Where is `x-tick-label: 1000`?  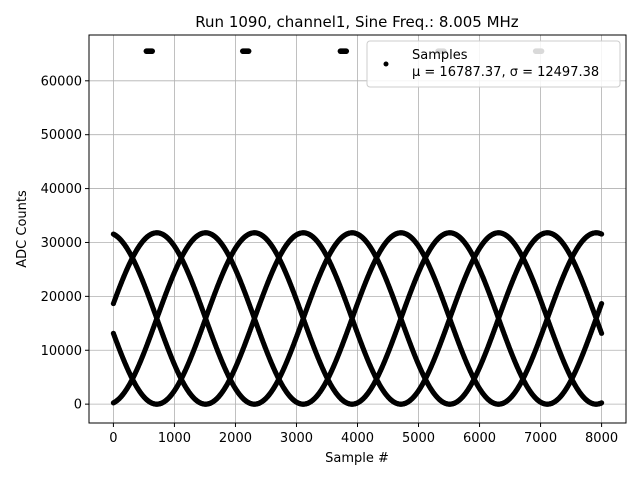
x-tick-label: 1000 is located at coordinates (174, 438).